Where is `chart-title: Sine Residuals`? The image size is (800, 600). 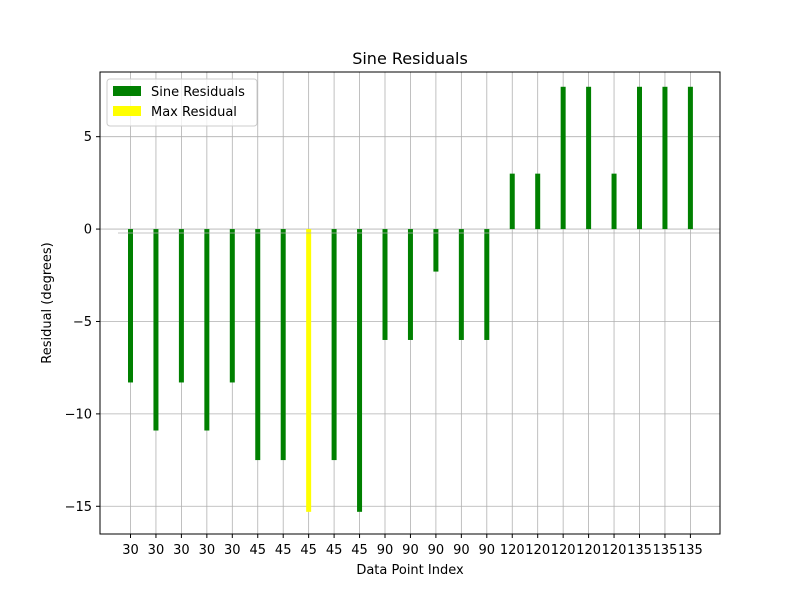 chart-title: Sine Residuals is located at coordinates (410, 58).